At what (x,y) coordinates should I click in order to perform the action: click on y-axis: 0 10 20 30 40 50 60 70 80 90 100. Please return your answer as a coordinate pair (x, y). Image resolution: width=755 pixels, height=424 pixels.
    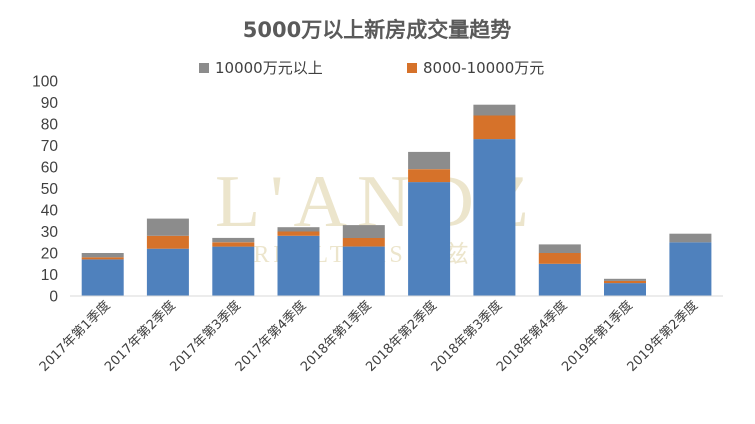
    Looking at the image, I should click on (45, 190).